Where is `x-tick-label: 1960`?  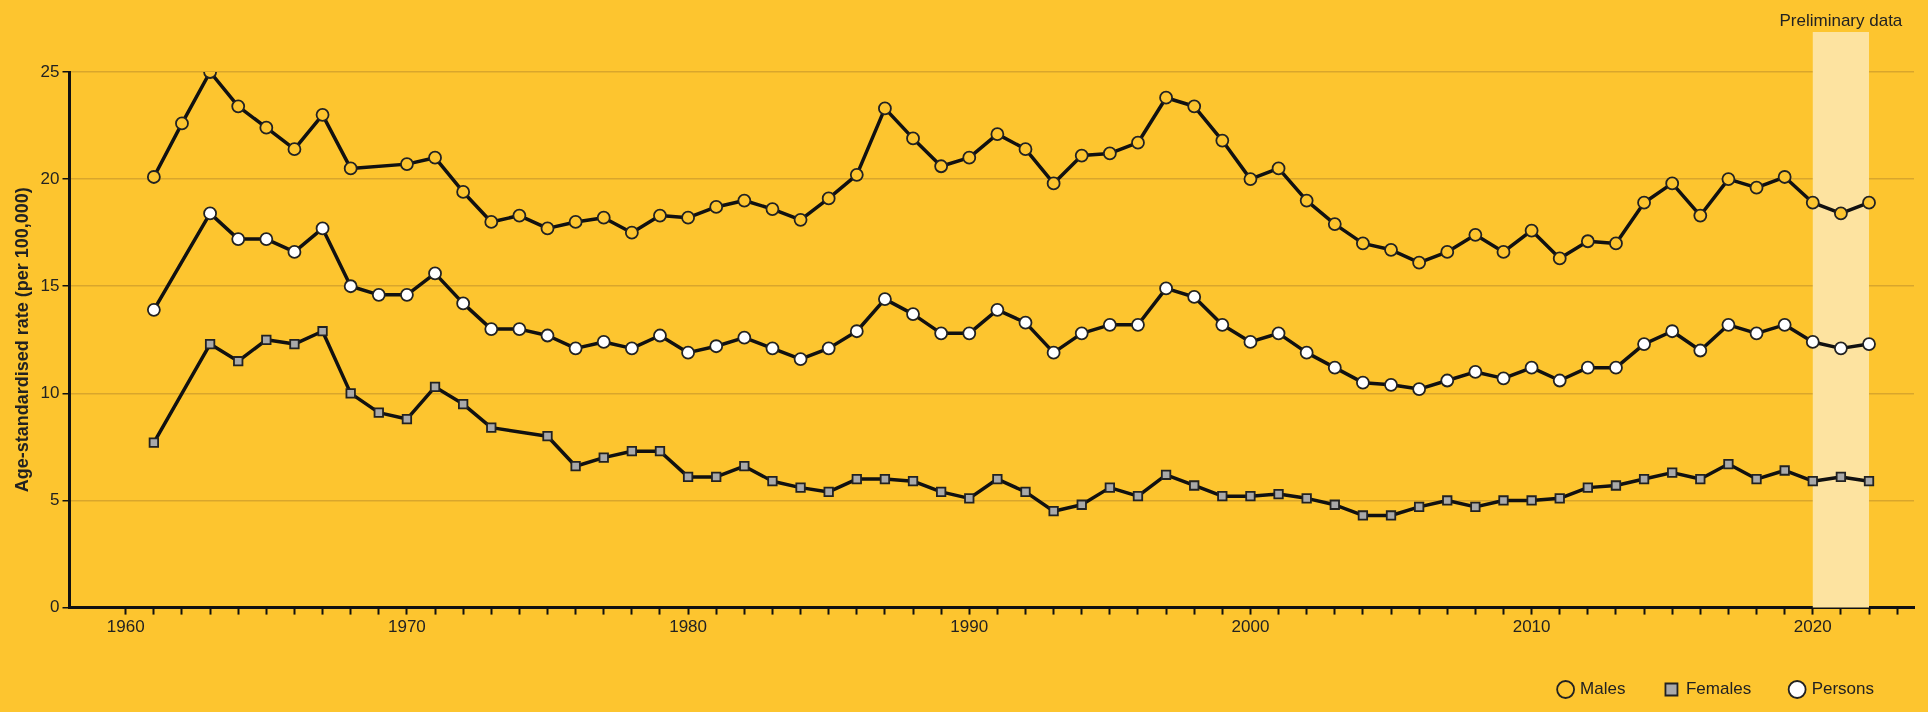
x-tick-label: 1960 is located at coordinates (125, 627).